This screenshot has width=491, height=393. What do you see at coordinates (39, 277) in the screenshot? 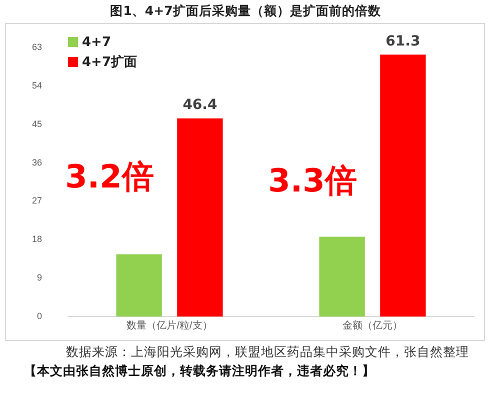
I see `y-tick-label: 9` at bounding box center [39, 277].